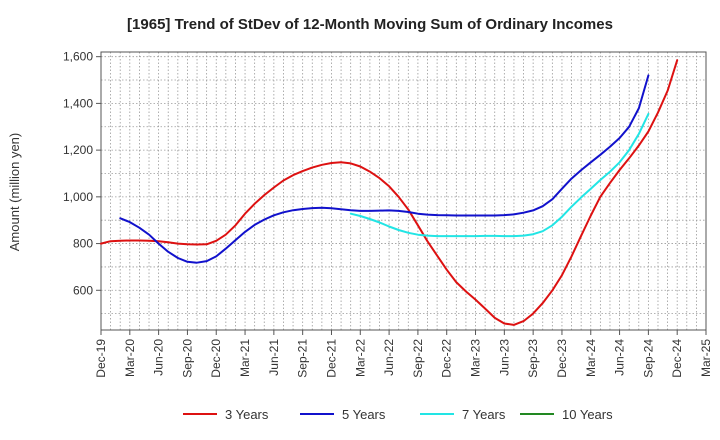 Image resolution: width=720 pixels, height=440 pixels. What do you see at coordinates (130, 358) in the screenshot?
I see `x-tick-label: Mar-20` at bounding box center [130, 358].